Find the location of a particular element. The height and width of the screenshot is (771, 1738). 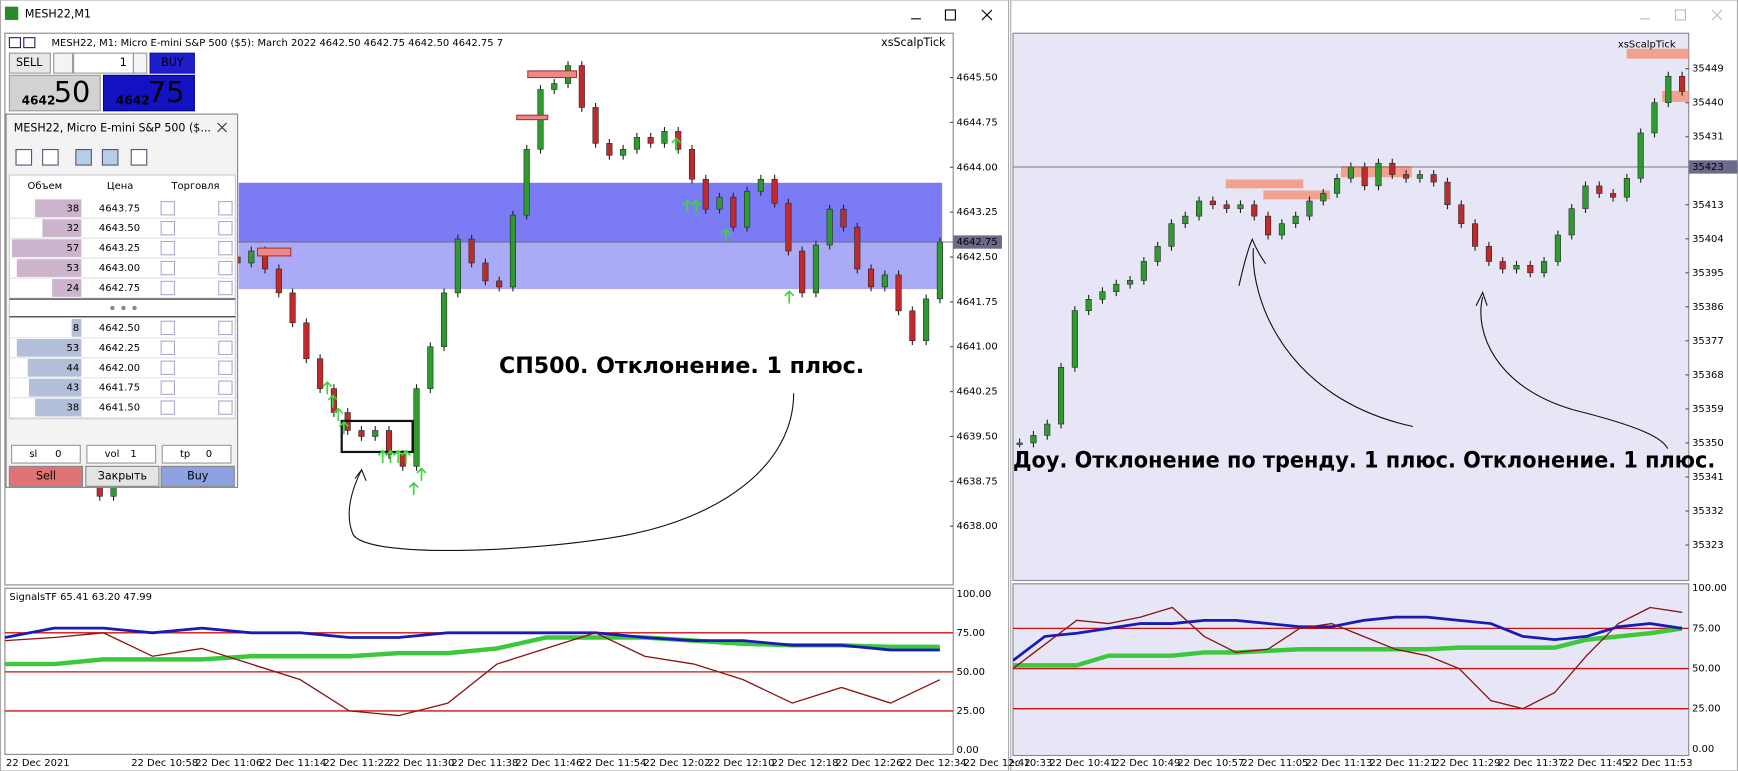

action-label: Sell is located at coordinates (46, 475).